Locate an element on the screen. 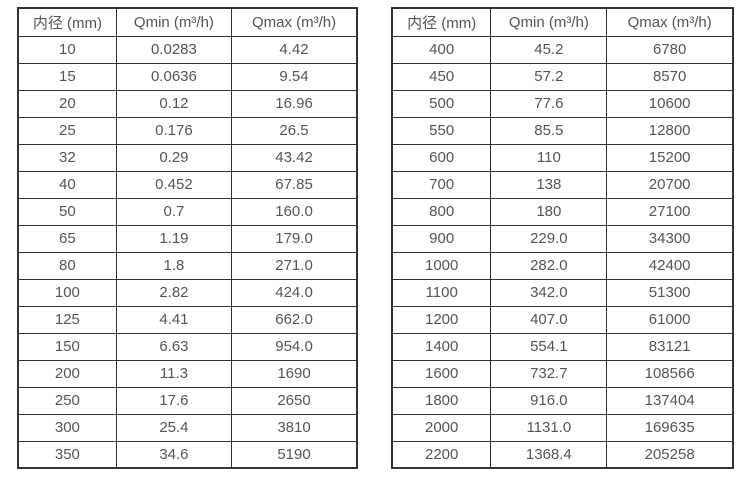  table-row: 600 110 15200 is located at coordinates (562, 157).